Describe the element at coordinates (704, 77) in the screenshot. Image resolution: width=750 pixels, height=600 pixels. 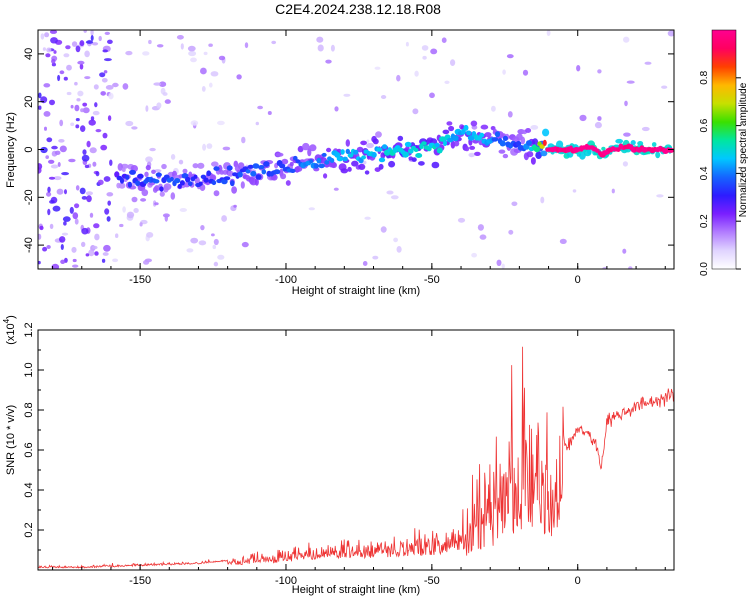
I see `colorbar-tick-label: 0.8` at that location.